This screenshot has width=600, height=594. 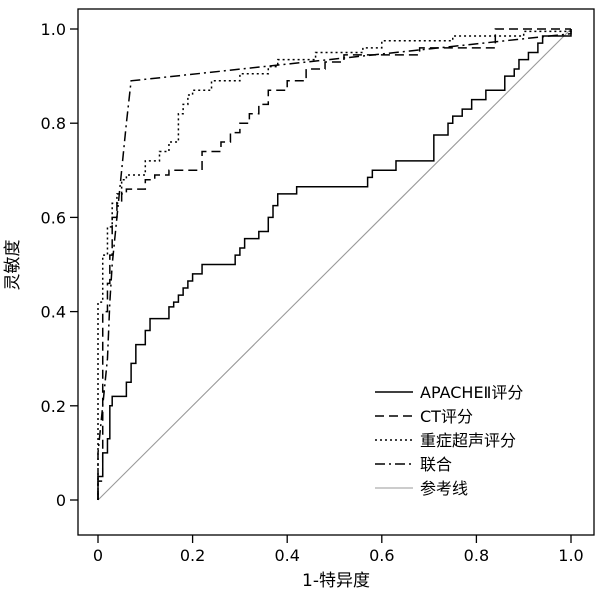 I want to click on legend-label-2: 重症超声评分, so click(x=468, y=440).